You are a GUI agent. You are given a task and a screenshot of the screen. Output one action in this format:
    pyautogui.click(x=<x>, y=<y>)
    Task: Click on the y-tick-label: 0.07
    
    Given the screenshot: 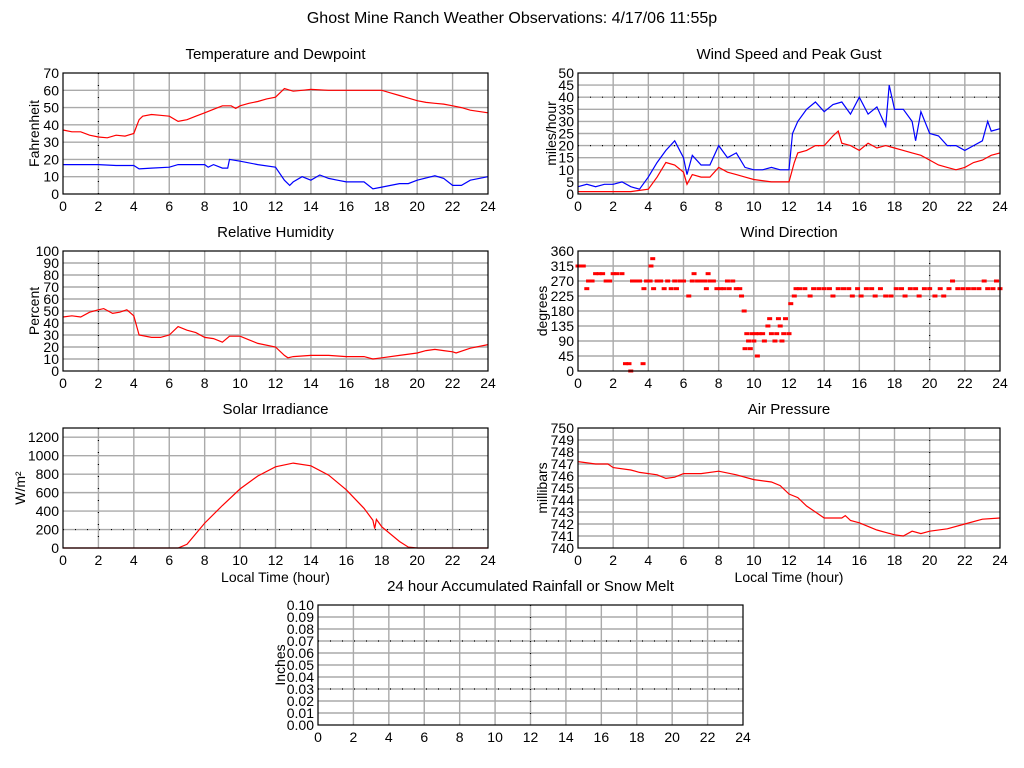 What is the action you would take?
    pyautogui.click(x=300, y=641)
    